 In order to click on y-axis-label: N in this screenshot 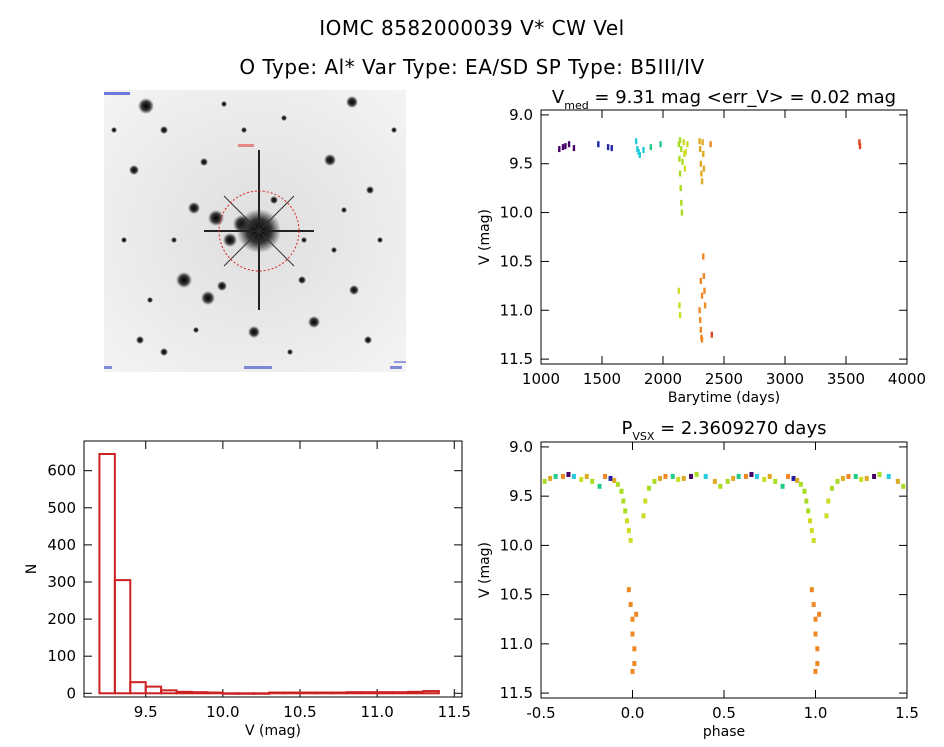, I will do `click(32, 569)`.